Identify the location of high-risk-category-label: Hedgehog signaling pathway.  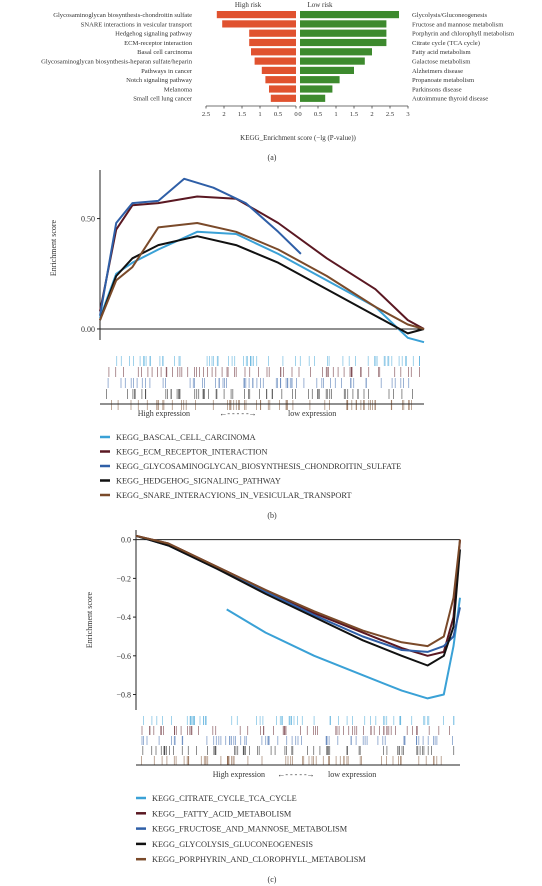
(154, 34).